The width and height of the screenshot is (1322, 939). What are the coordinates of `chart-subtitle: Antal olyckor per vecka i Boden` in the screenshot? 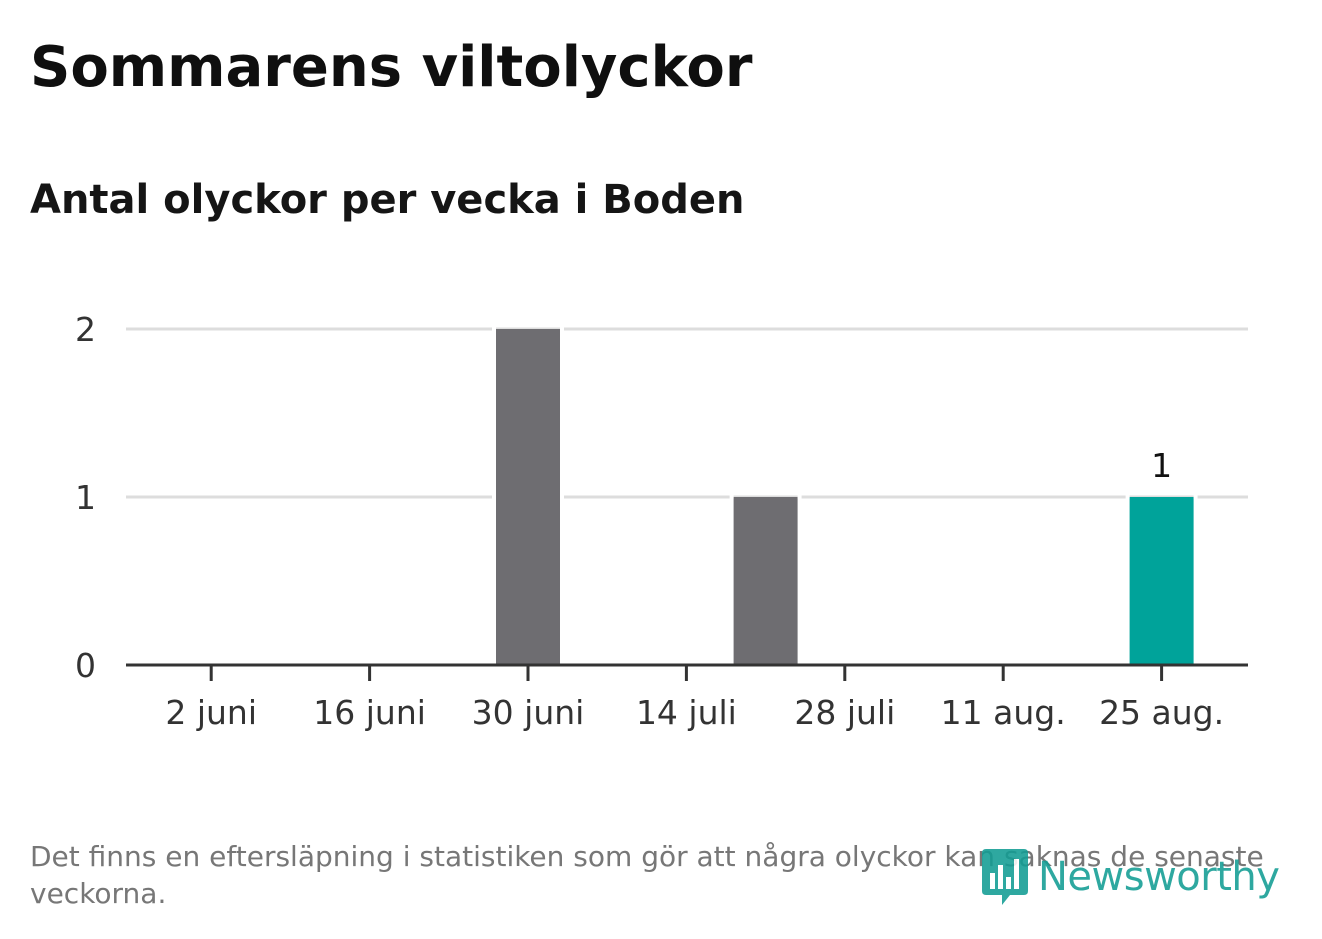 It's located at (387, 200).